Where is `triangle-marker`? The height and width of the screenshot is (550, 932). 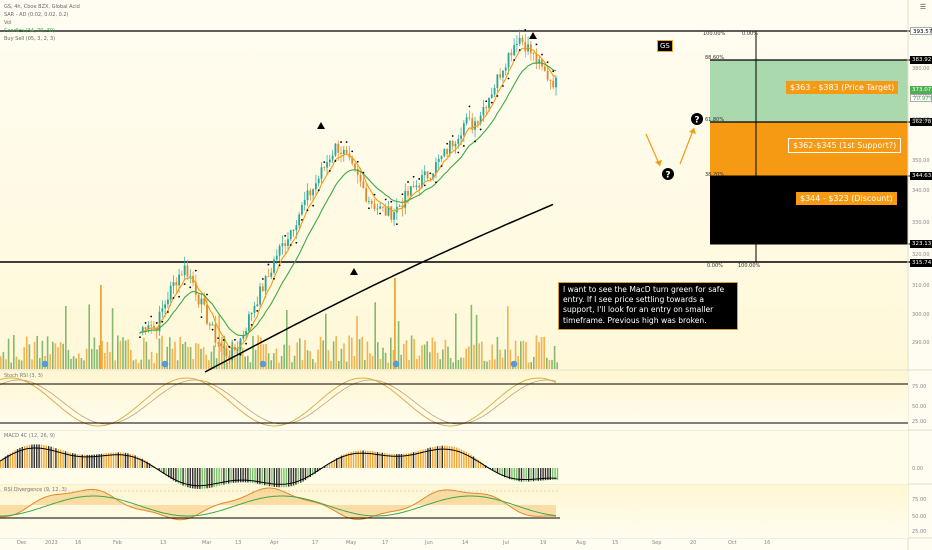
triangle-marker is located at coordinates (321, 125).